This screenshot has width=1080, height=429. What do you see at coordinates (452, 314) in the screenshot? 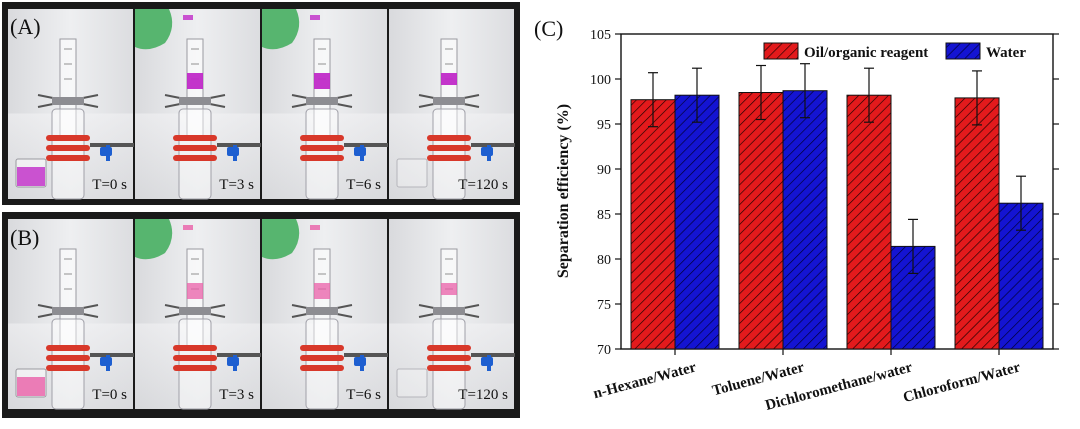
I see `photo-panel-b-4: T=120 s` at bounding box center [452, 314].